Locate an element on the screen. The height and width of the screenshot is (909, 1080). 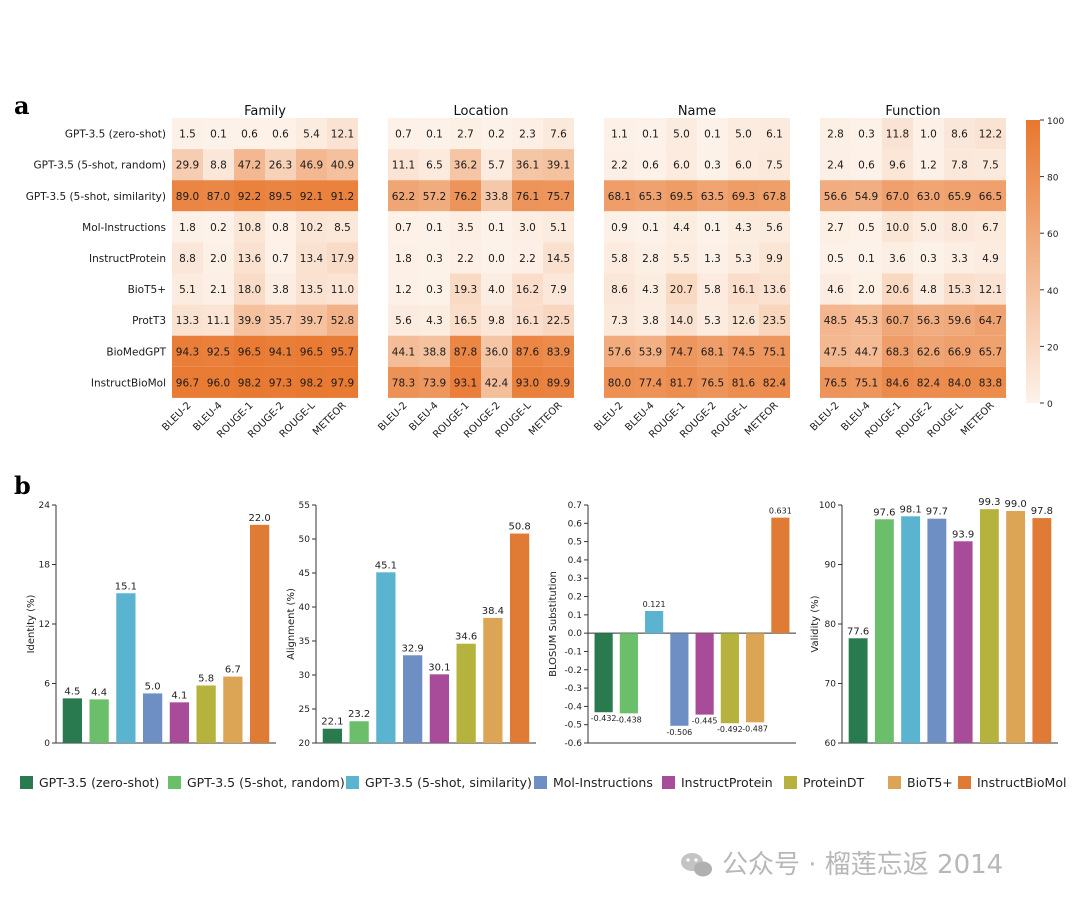
bar-value-label: 5.0 is located at coordinates (153, 686).